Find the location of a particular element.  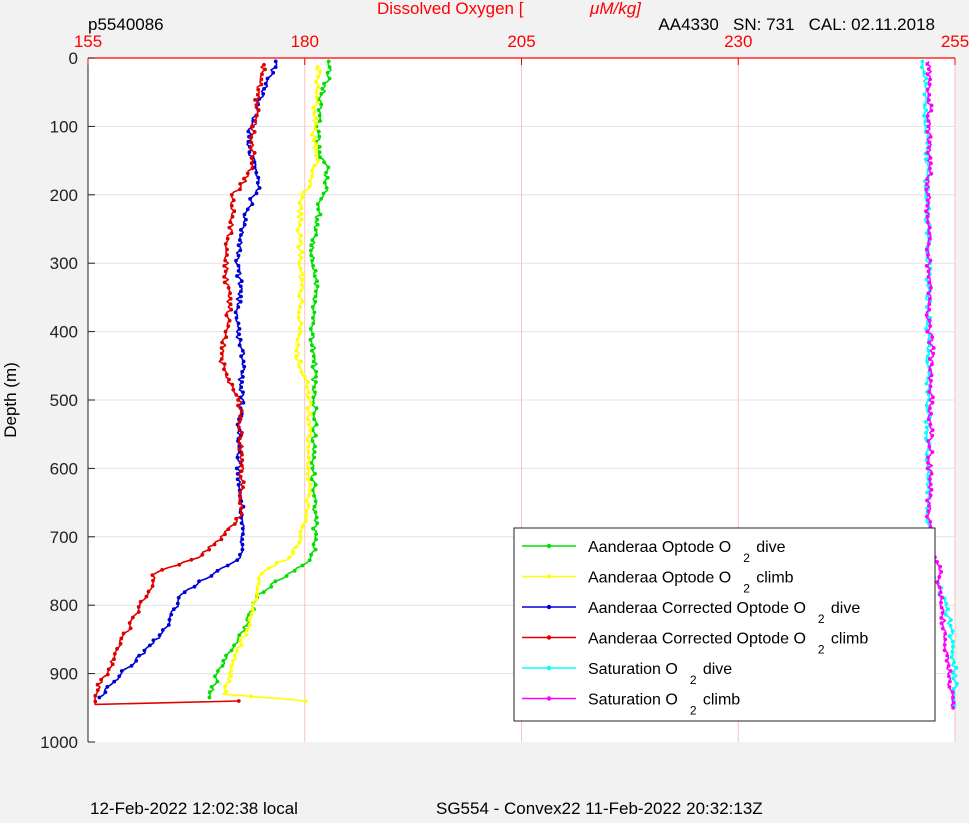

legend-item-aanderaa-corrected-optode-o-2-dive: Aanderaa Corrected Optode O 2 dive is located at coordinates (691, 613).